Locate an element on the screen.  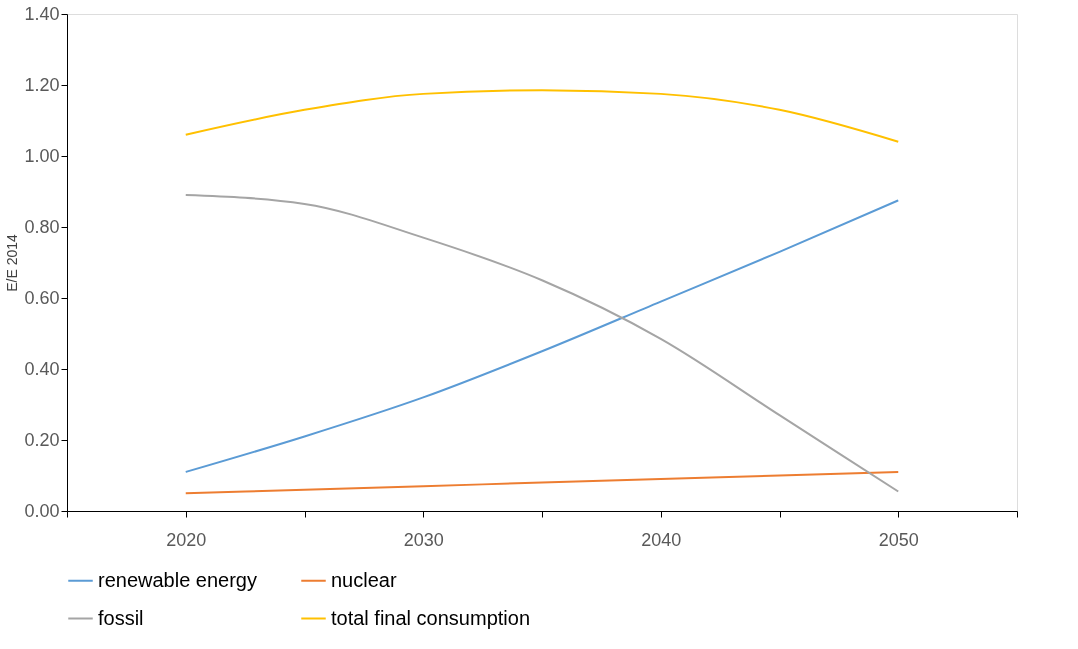
y-tick-label: 0.60 is located at coordinates (42, 297).